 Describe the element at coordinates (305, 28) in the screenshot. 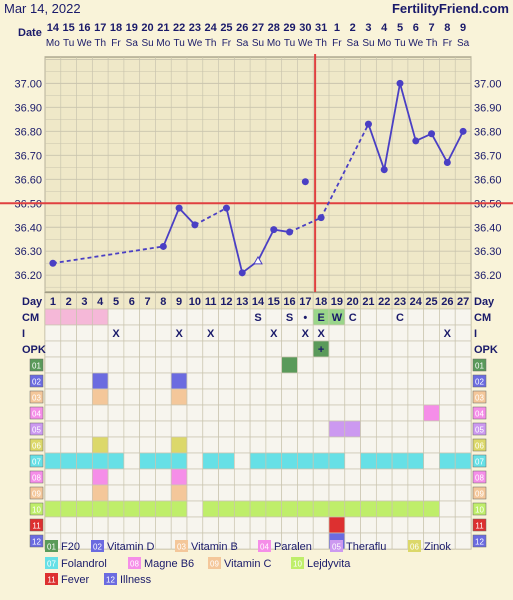

I see `date-label: 30` at that location.